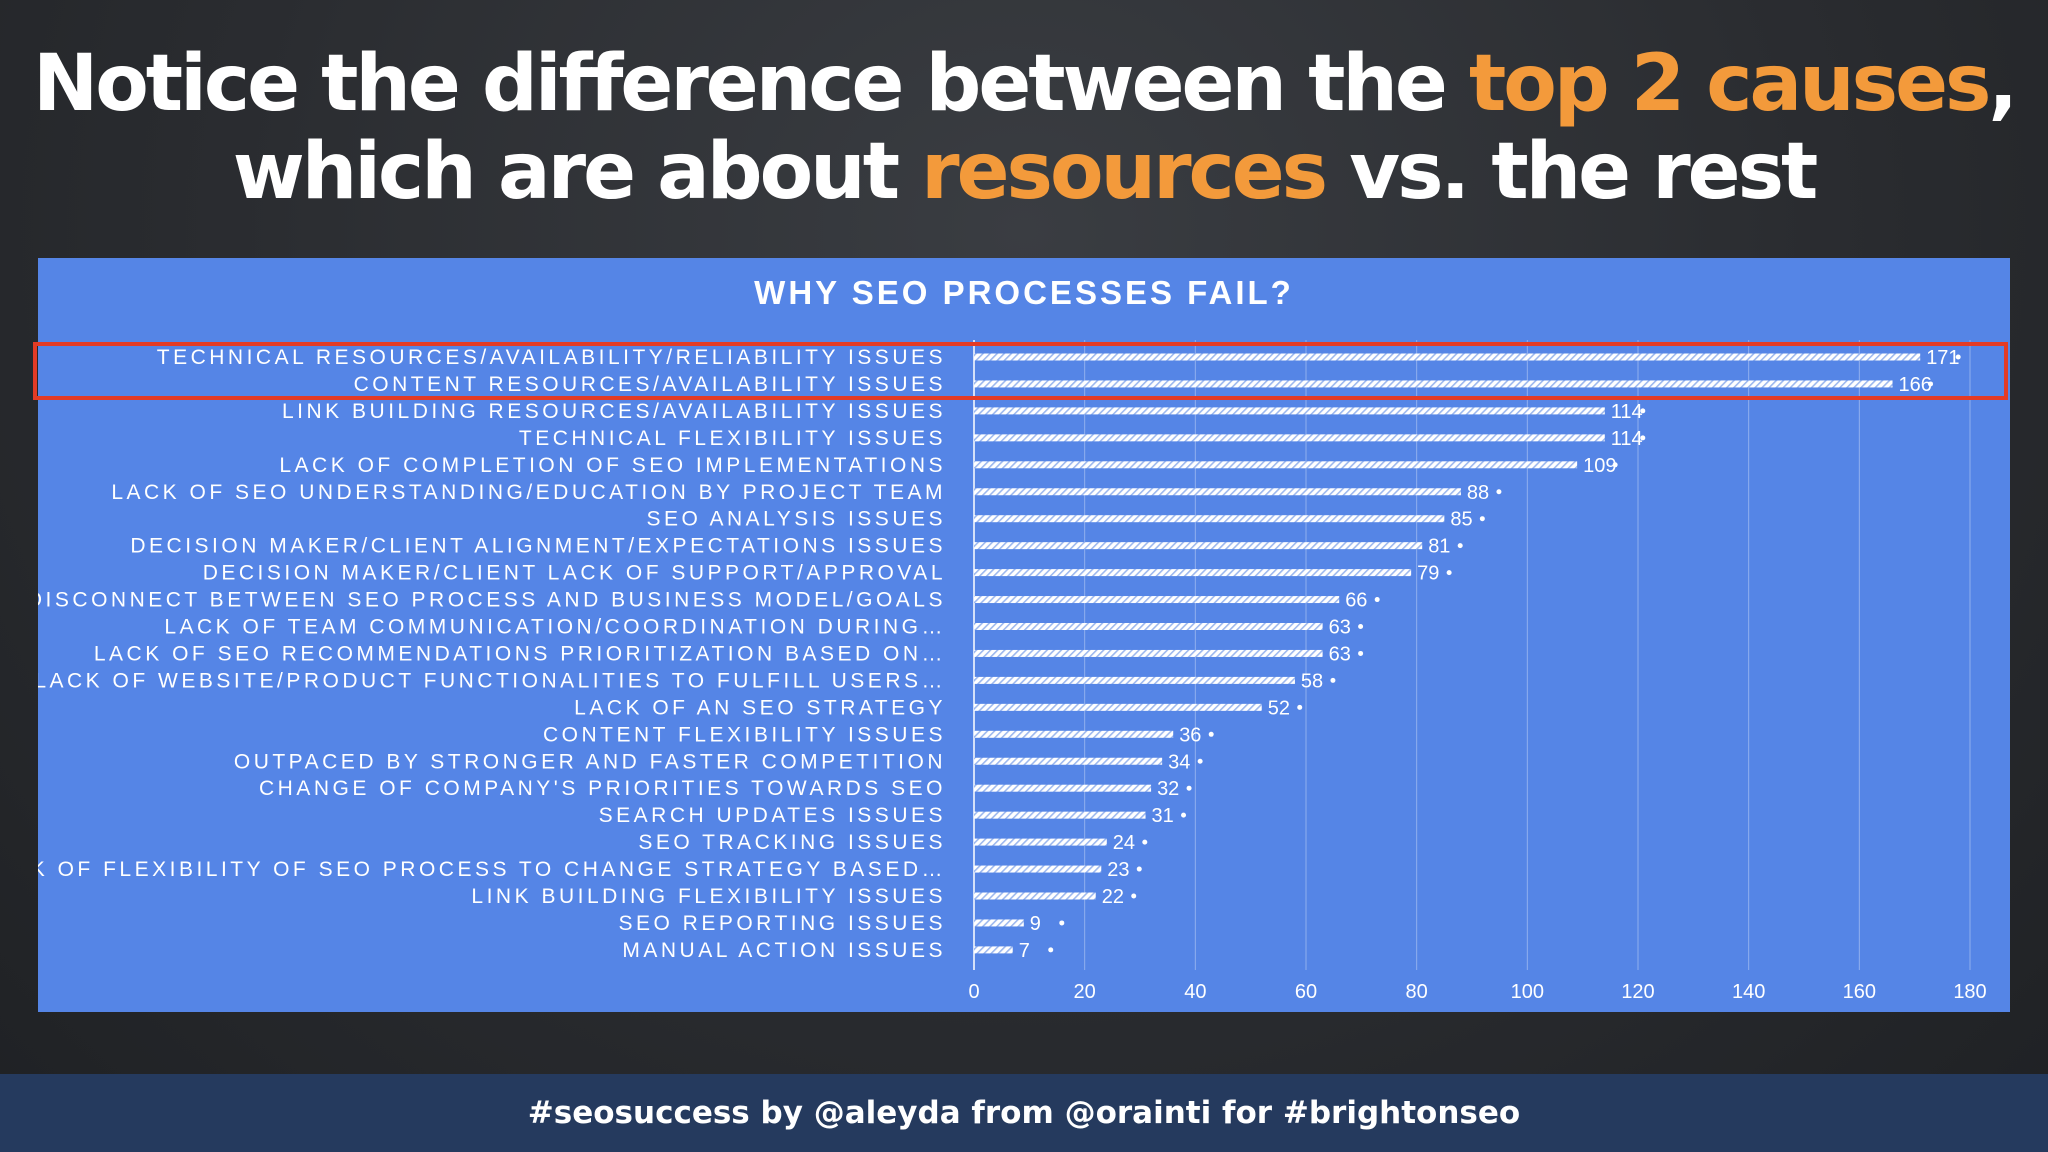 The height and width of the screenshot is (1152, 2048). What do you see at coordinates (1428, 574) in the screenshot?
I see `value-label: 79` at bounding box center [1428, 574].